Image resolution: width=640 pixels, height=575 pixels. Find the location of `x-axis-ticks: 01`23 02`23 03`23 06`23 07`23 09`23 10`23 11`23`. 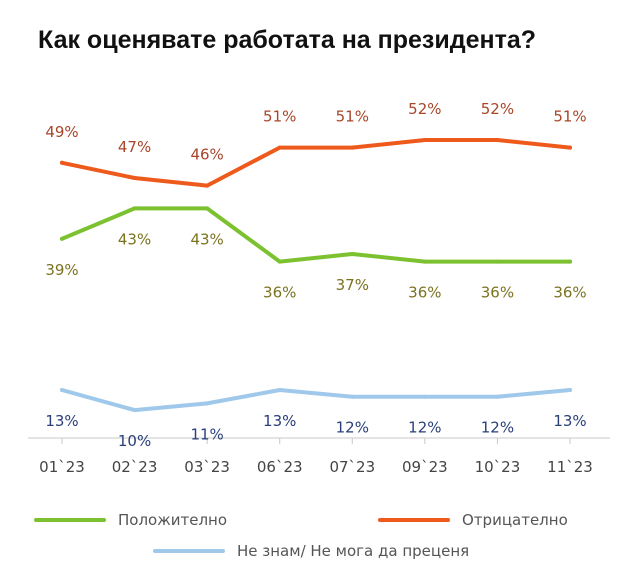

x-axis-ticks: 01`23 02`23 03`23 06`23 07`23 09`23 10`23 11`23 is located at coordinates (316, 457).